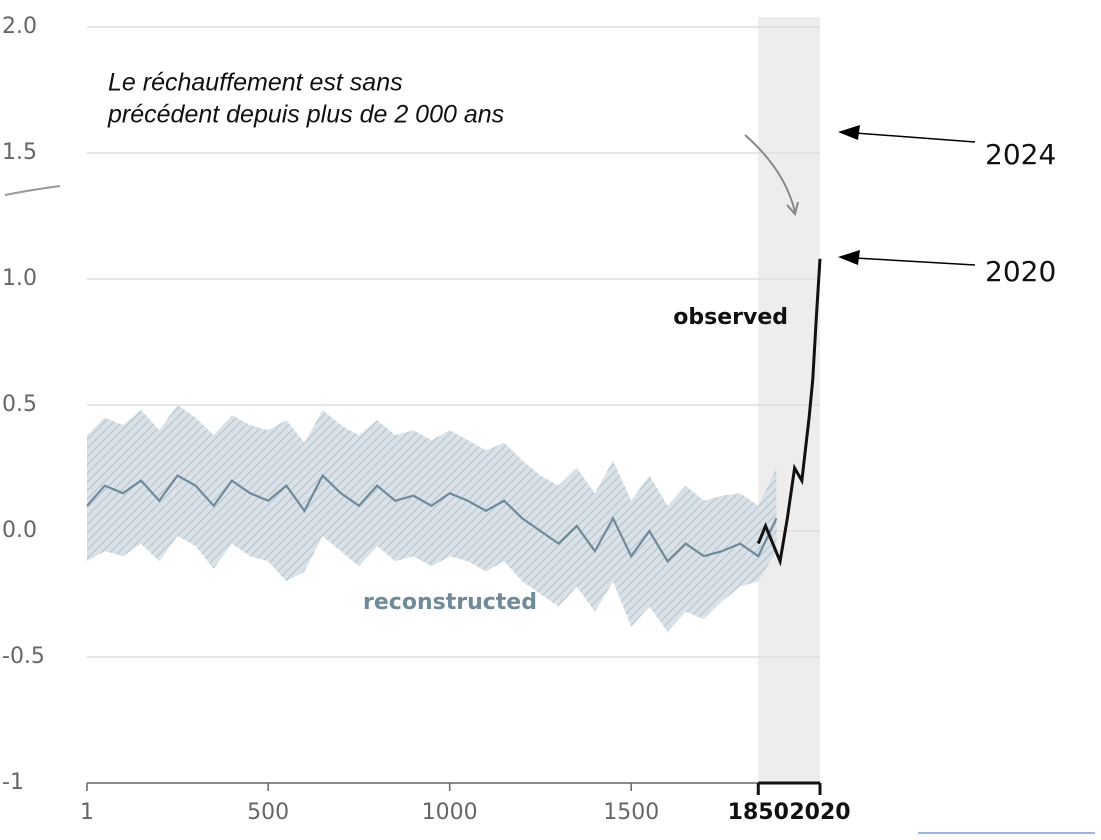  Describe the element at coordinates (23, 656) in the screenshot. I see `y-tick-label: -0.5` at that location.